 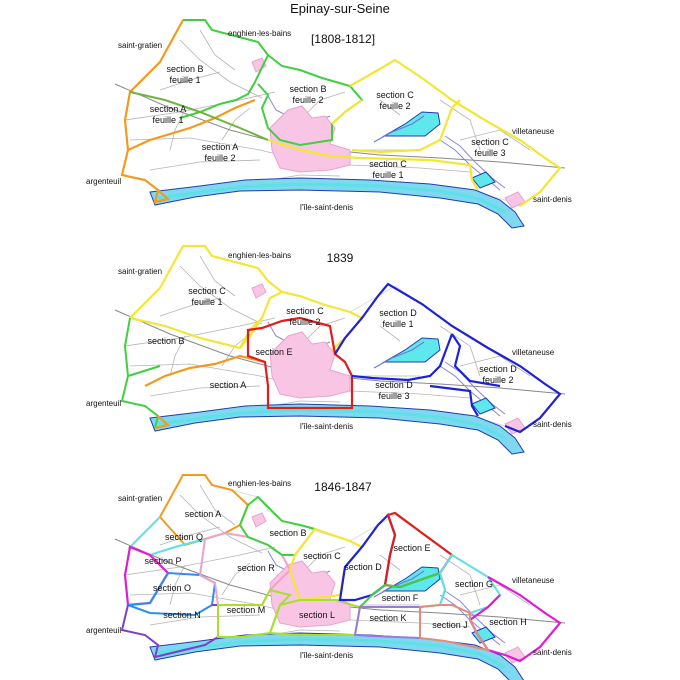 I want to click on label-section-p: section P, so click(x=162, y=561).